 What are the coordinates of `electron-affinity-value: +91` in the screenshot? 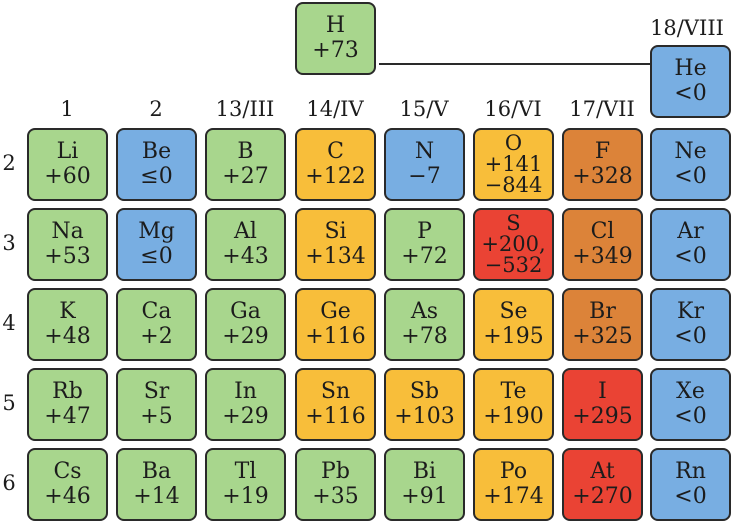 It's located at (424, 496).